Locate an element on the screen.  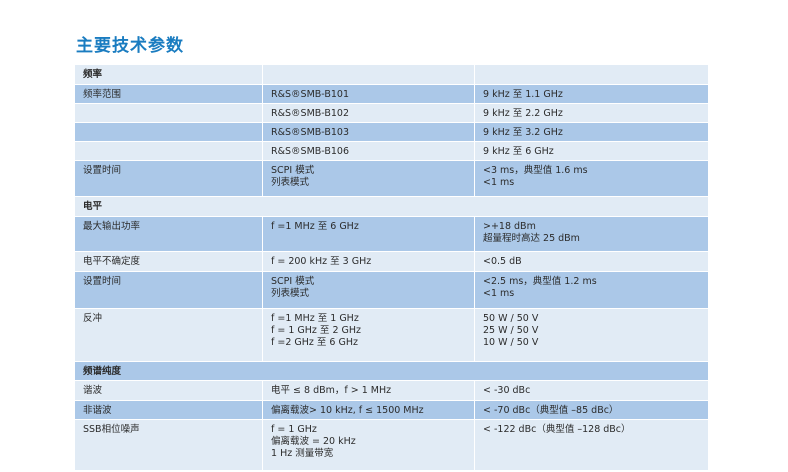
condition-line: f =2 GHz 至 6 GHz is located at coordinates (314, 342).